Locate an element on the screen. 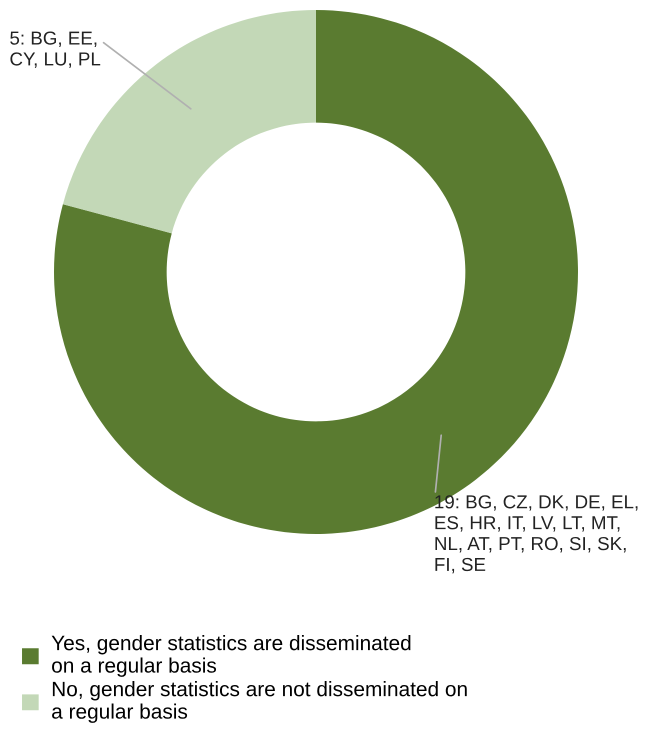 The width and height of the screenshot is (654, 747). legend-label: Yes, gender statistics are disseminated on a regular basis is located at coordinates (231, 656).